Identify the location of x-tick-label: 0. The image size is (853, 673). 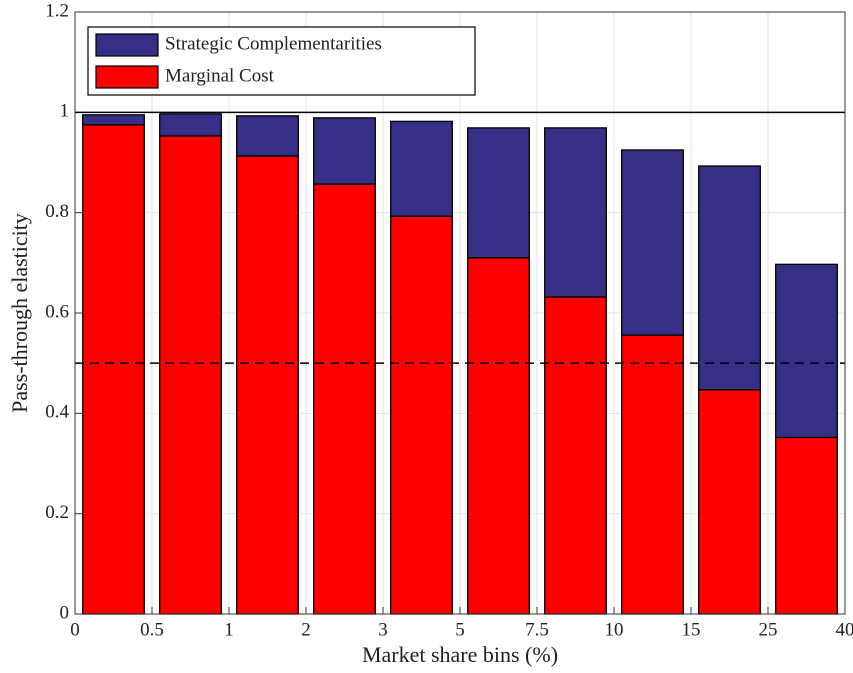
(75, 629).